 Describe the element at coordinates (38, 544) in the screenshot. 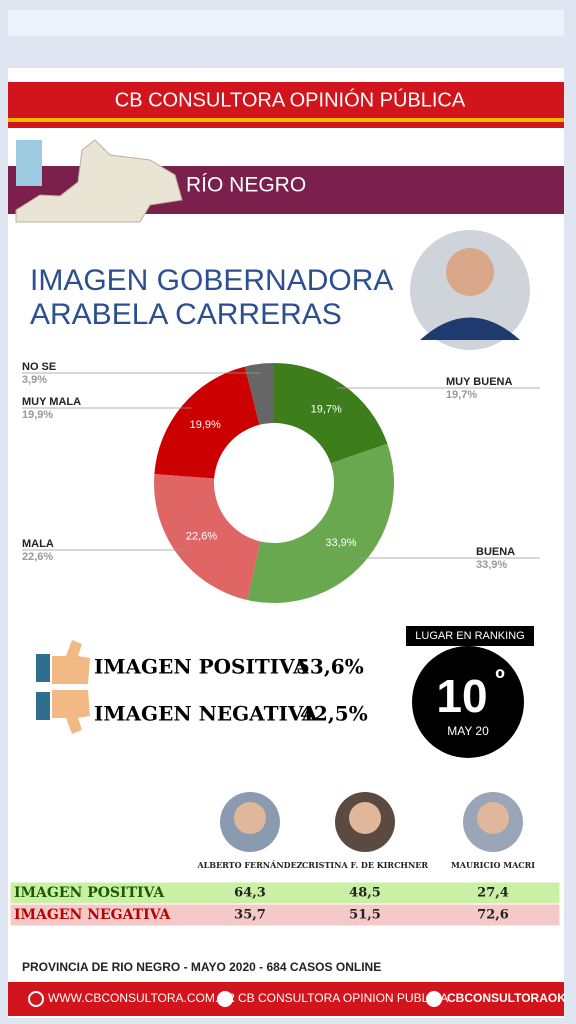

I see `legend-label: MALA` at that location.